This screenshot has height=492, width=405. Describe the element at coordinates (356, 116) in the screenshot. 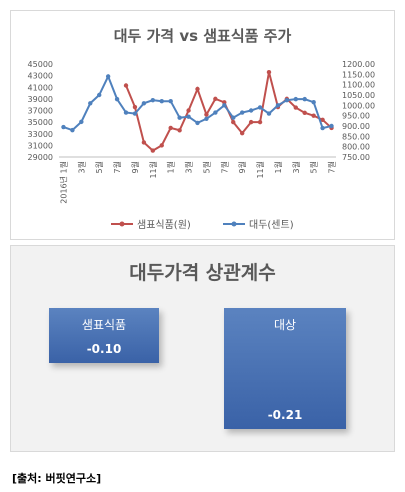

I see `right-axis-tick-label: 950.00` at that location.